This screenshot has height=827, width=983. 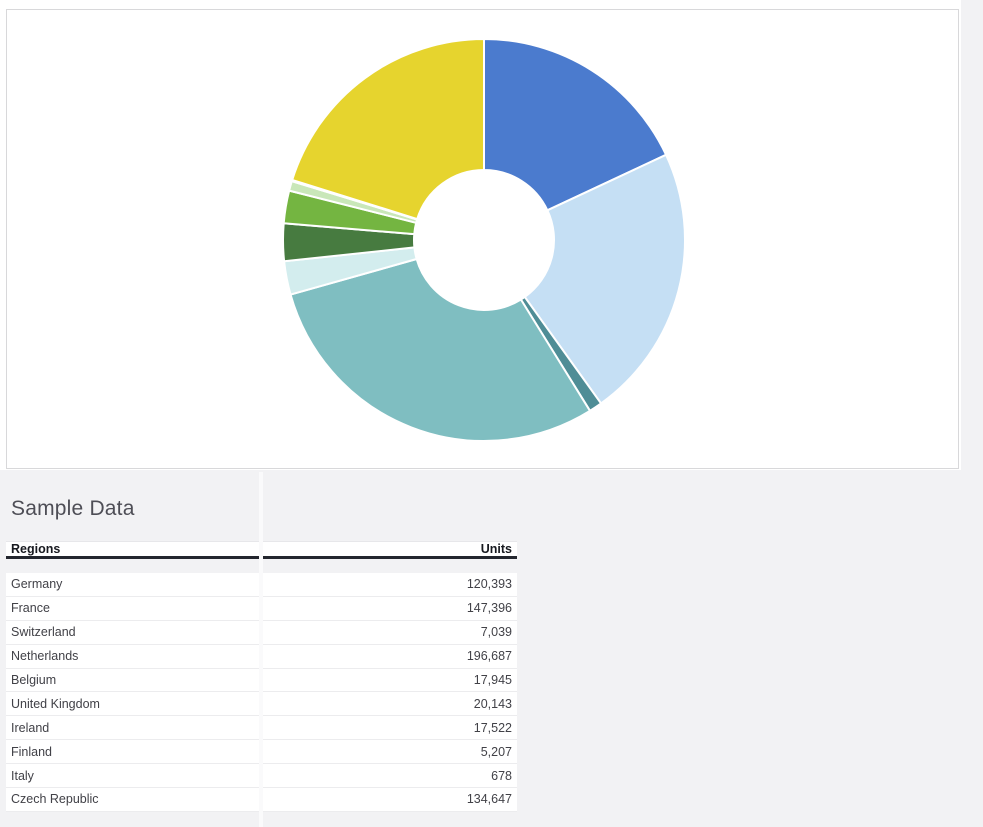 What do you see at coordinates (388, 129) in the screenshot?
I see `pie-slice-czech-republic` at bounding box center [388, 129].